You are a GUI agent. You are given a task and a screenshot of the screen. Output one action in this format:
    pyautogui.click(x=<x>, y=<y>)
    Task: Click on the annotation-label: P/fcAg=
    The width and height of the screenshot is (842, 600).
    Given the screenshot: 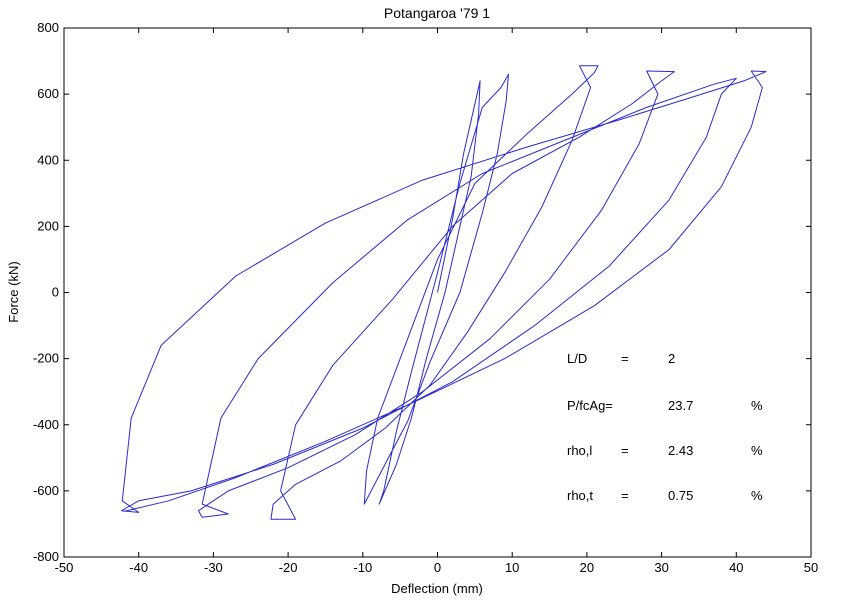 What is the action you would take?
    pyautogui.click(x=590, y=405)
    